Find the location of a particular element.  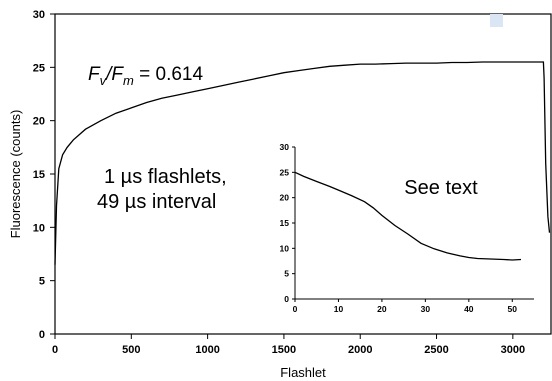

main-x-tick-label: 3000 is located at coordinates (513, 350).